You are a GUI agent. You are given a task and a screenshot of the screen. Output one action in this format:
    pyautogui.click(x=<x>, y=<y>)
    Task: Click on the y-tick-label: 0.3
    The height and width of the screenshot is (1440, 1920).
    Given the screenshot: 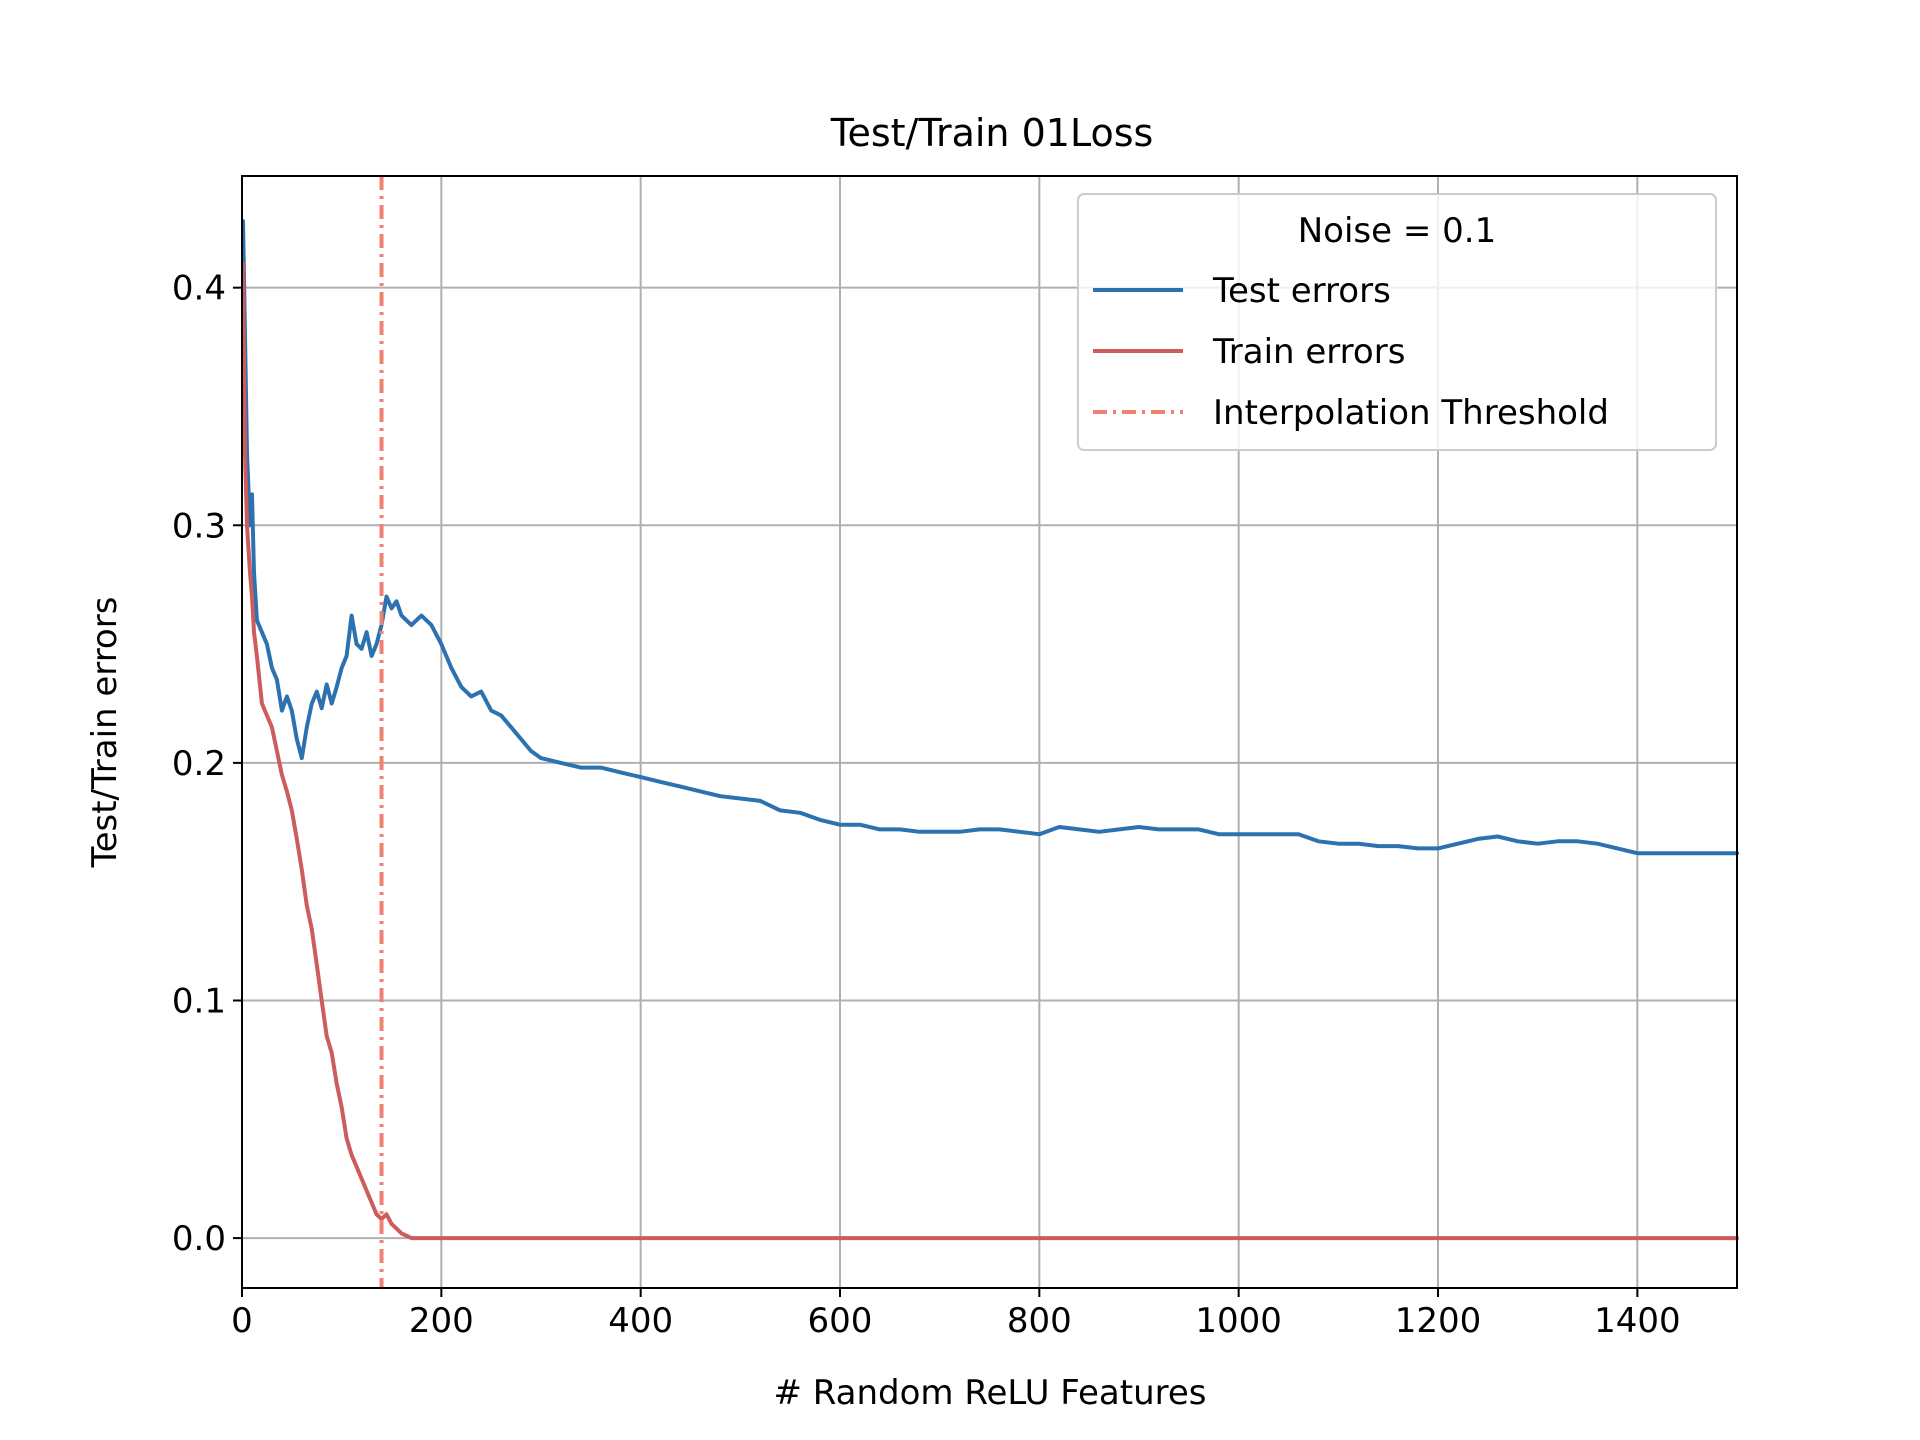 What is the action you would take?
    pyautogui.click(x=199, y=526)
    